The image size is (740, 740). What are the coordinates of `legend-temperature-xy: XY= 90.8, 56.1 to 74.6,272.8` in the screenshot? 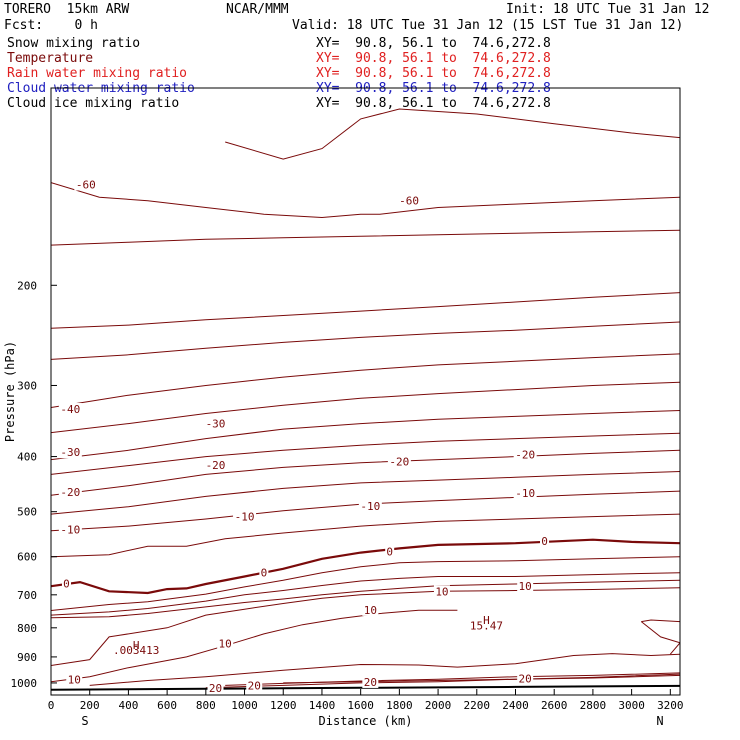 It's located at (433, 58).